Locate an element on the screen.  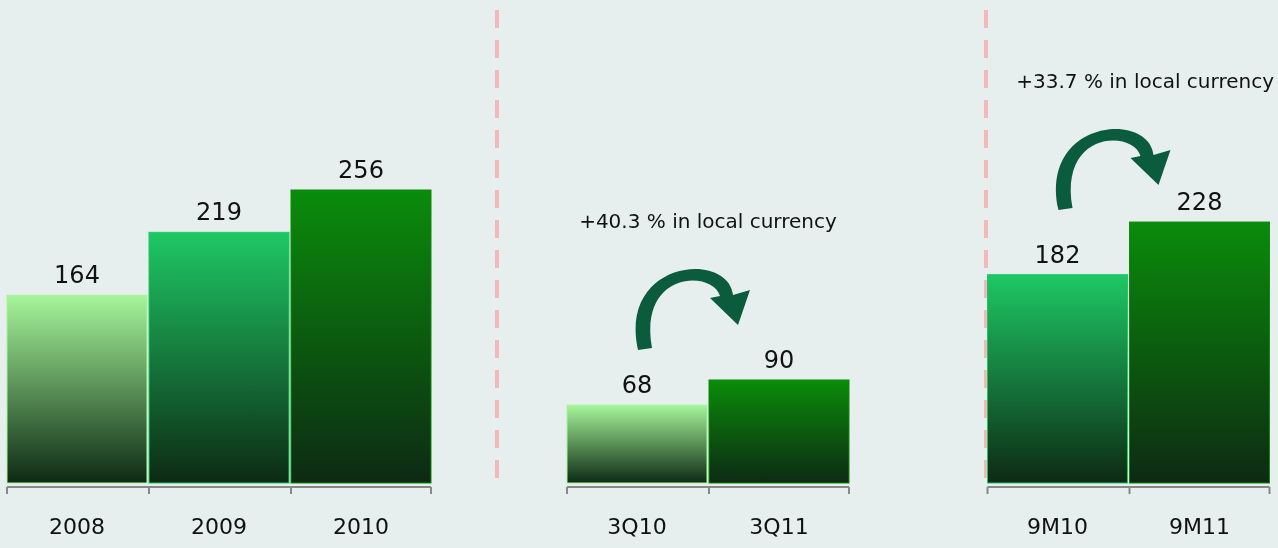
x-tick-label: 9M10 is located at coordinates (1057, 526).